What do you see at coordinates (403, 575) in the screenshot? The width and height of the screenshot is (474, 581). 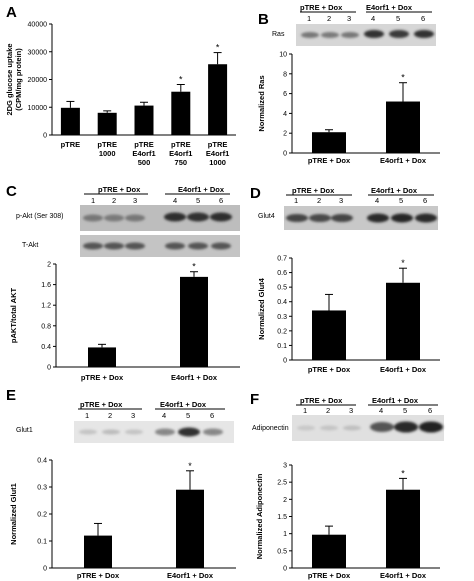 I see `chart-f-category-label-1-0: E4orf1 + Dox` at bounding box center [403, 575].